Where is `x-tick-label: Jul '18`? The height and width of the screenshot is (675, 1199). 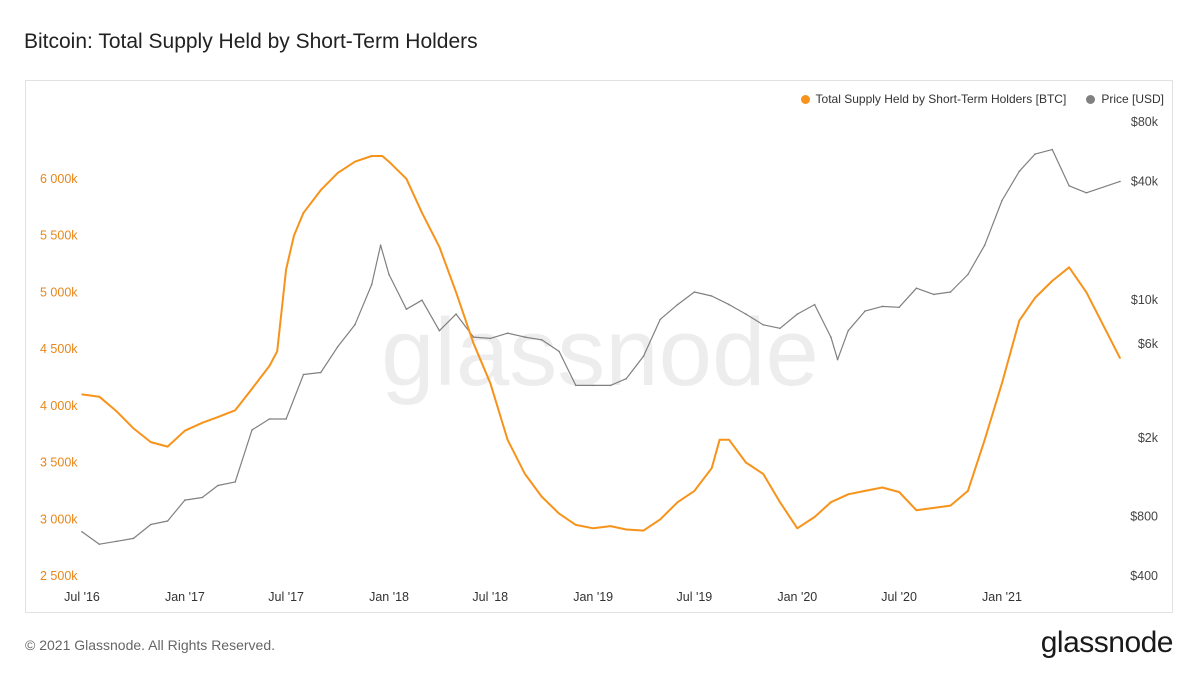
x-tick-label: Jul '18 is located at coordinates (490, 597).